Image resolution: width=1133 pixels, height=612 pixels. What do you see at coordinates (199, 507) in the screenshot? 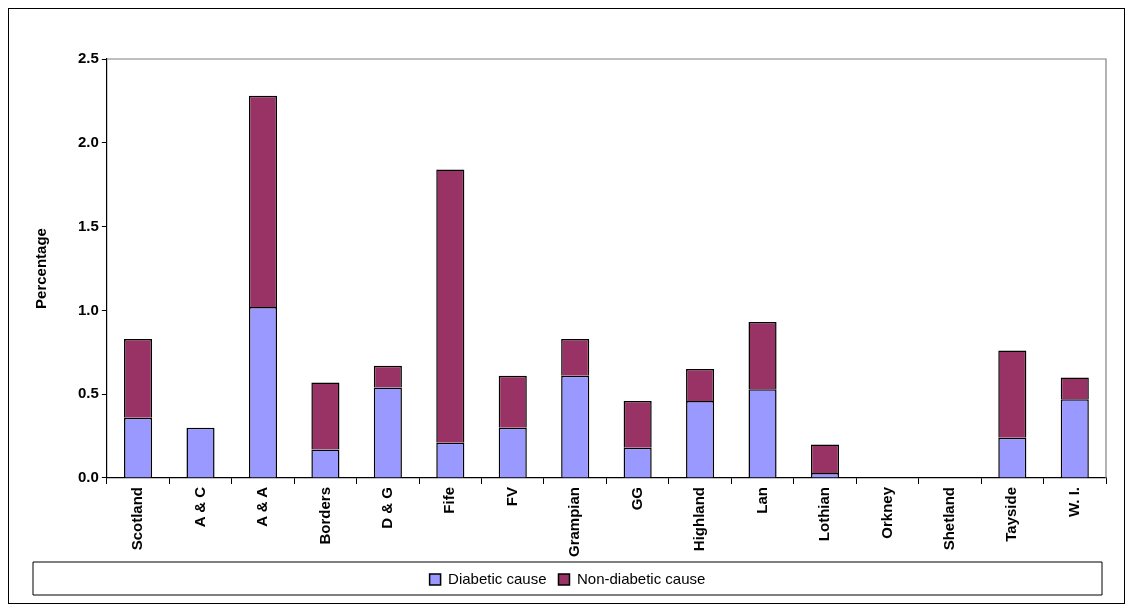
I see `x-tick-label: A & C` at bounding box center [199, 507].